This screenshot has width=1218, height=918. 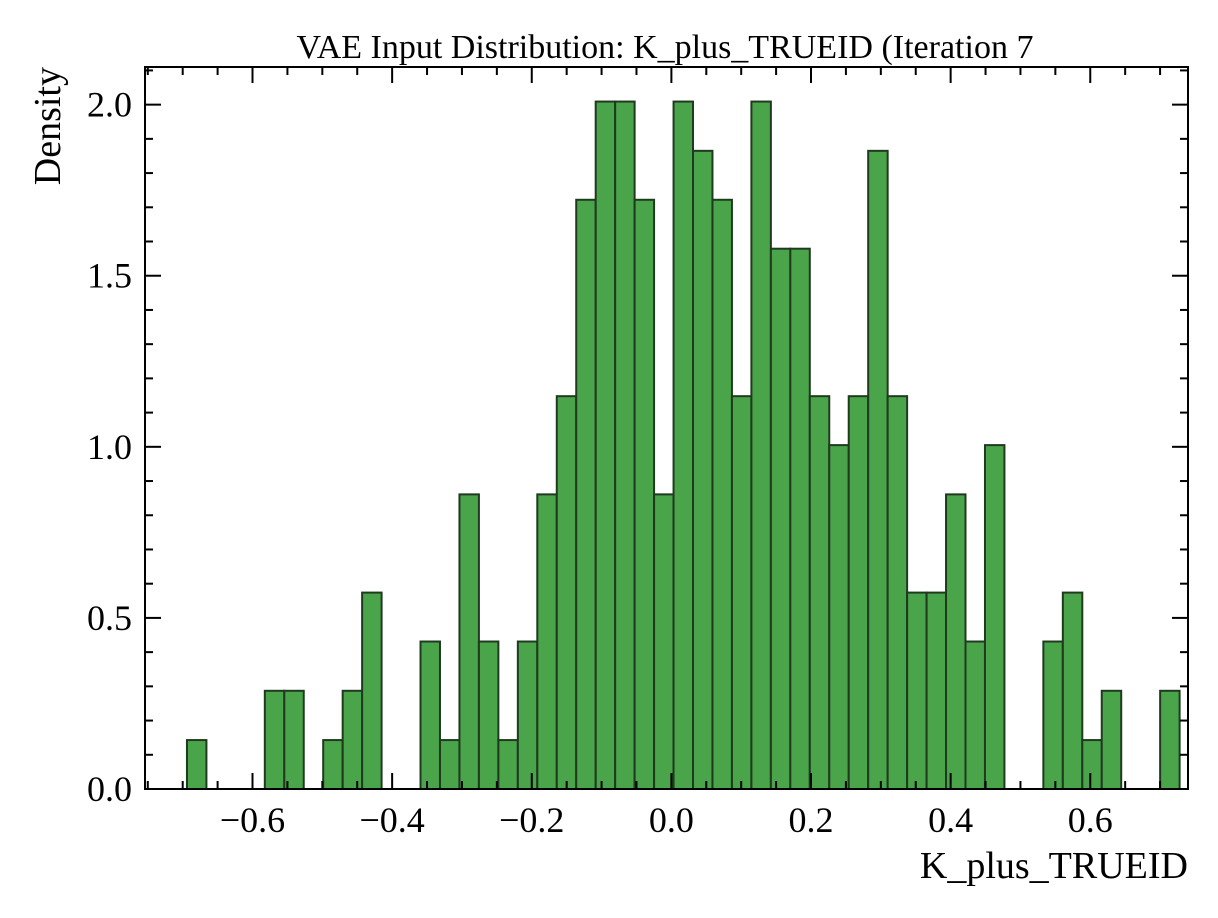 I want to click on y-tick-labels: 0.0 0.5 1.0 1.5 2.0, so click(x=109, y=447).